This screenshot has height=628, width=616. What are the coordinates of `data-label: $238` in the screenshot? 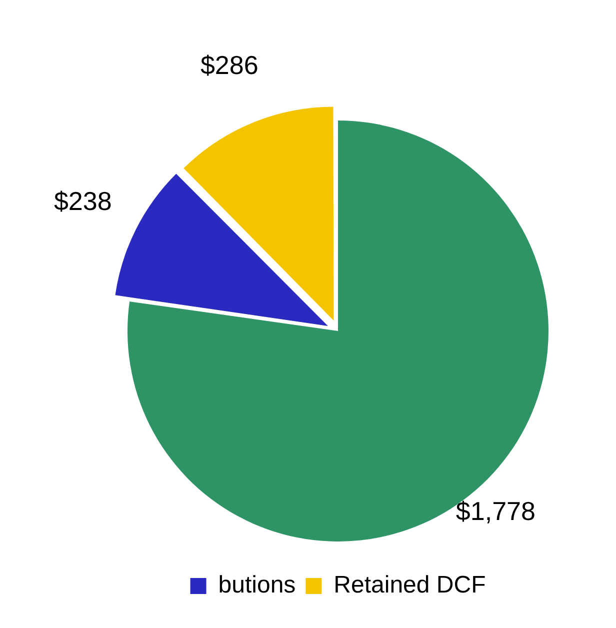 It's located at (83, 201).